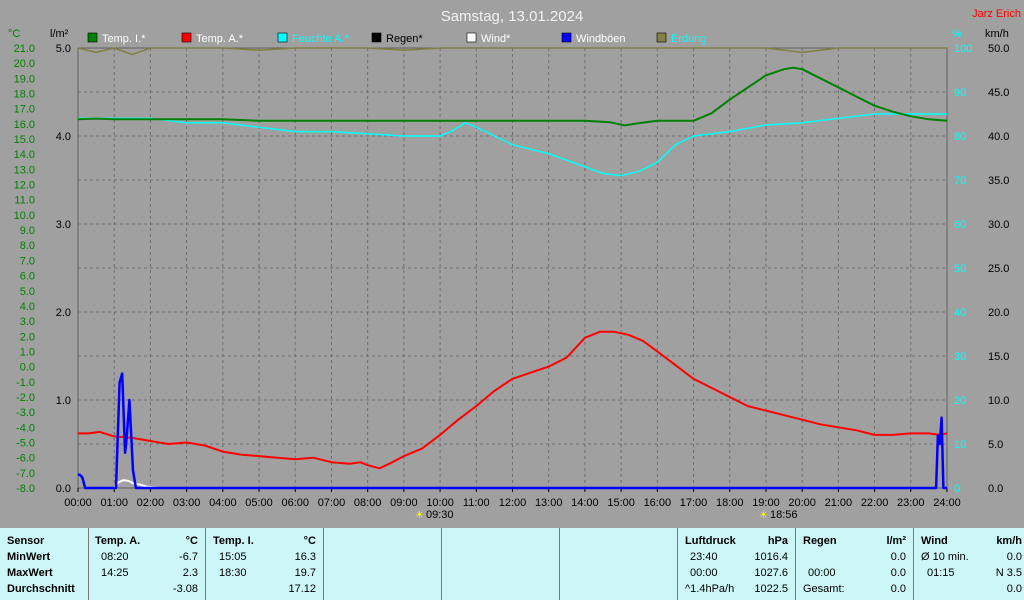 The image size is (1024, 600). I want to click on wind-tick-label: 20.0, so click(998, 313).